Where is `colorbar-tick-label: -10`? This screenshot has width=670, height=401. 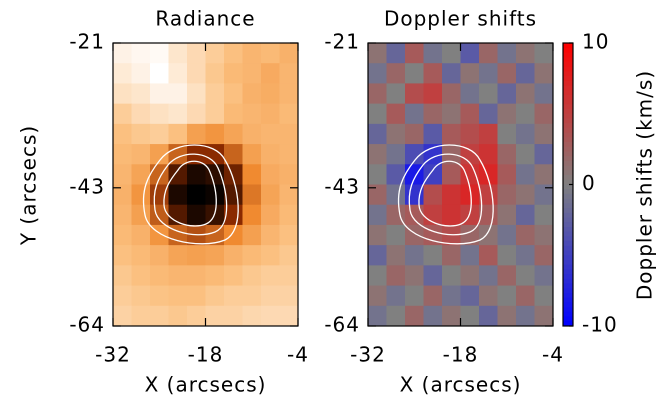
colorbar-tick-label: -10 is located at coordinates (600, 325).